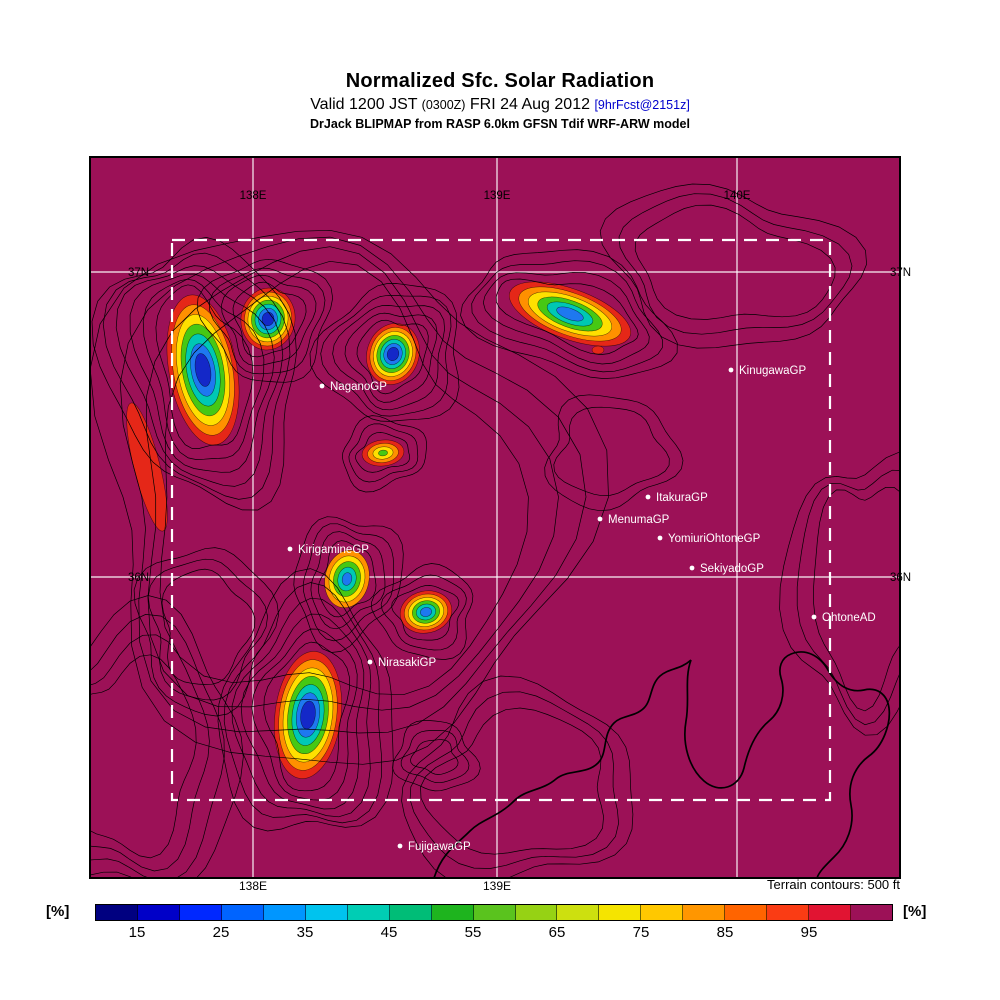 This screenshot has height=1000, width=1000. I want to click on location-marker: MenumaGP, so click(633, 520).